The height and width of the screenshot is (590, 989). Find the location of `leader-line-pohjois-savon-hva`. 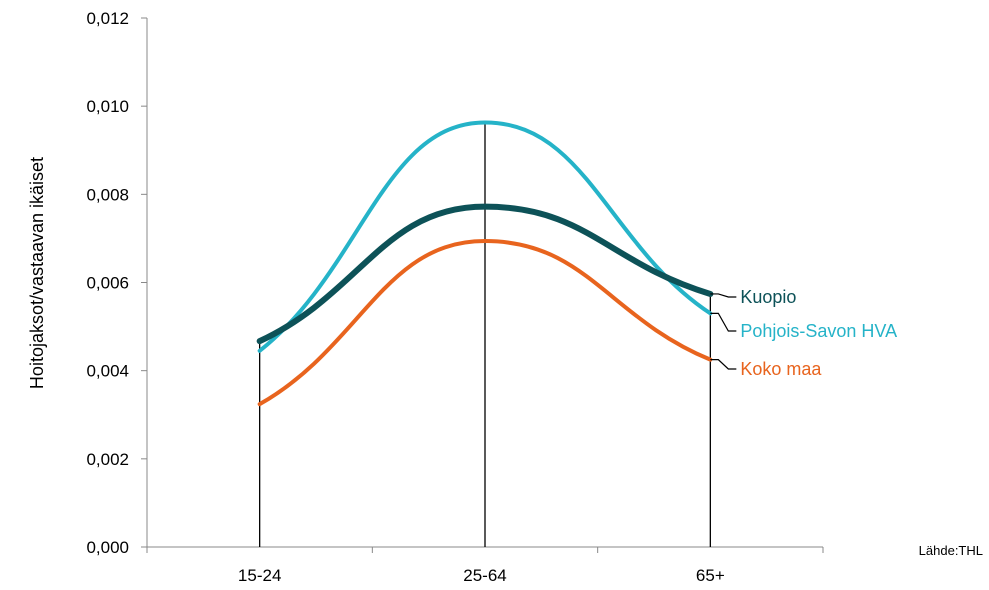

leader-line-pohjois-savon-hva is located at coordinates (723, 322).